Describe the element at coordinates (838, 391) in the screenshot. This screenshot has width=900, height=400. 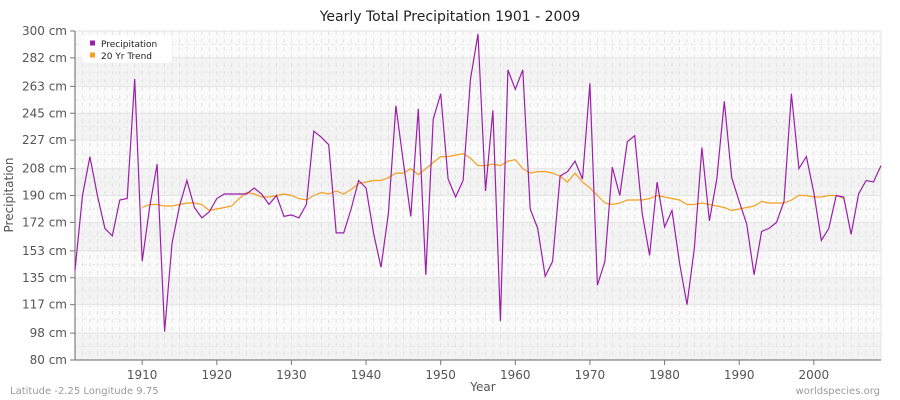
I see `source-credit: worldspecies.org` at that location.